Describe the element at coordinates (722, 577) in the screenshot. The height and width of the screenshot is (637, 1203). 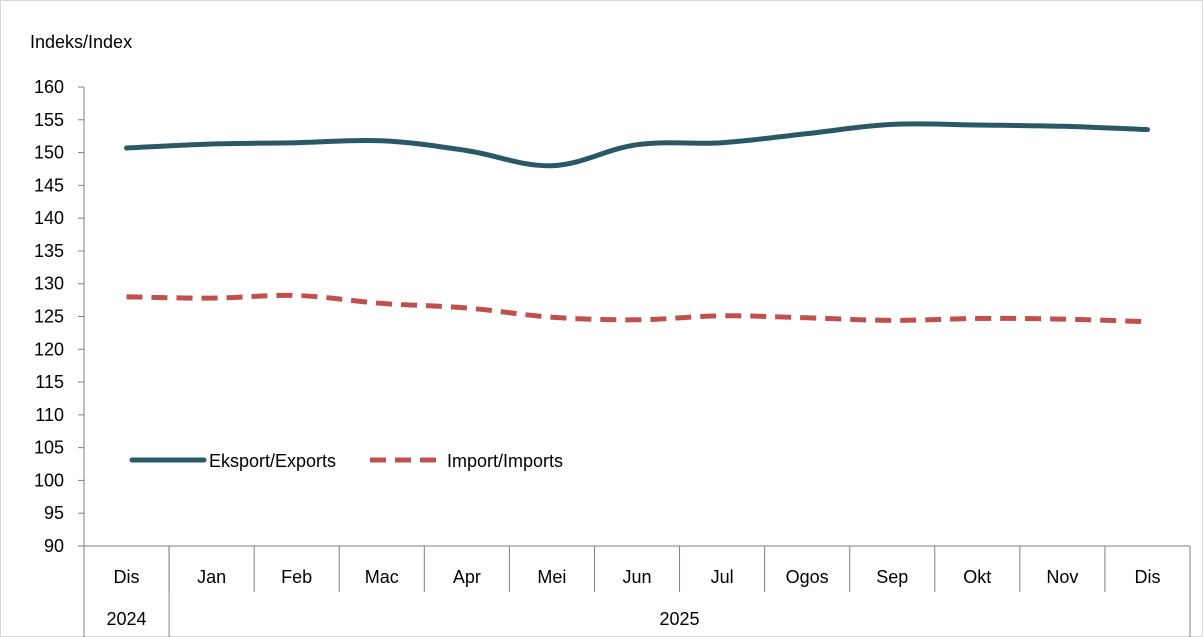
I see `x-tick-label: Jul` at that location.